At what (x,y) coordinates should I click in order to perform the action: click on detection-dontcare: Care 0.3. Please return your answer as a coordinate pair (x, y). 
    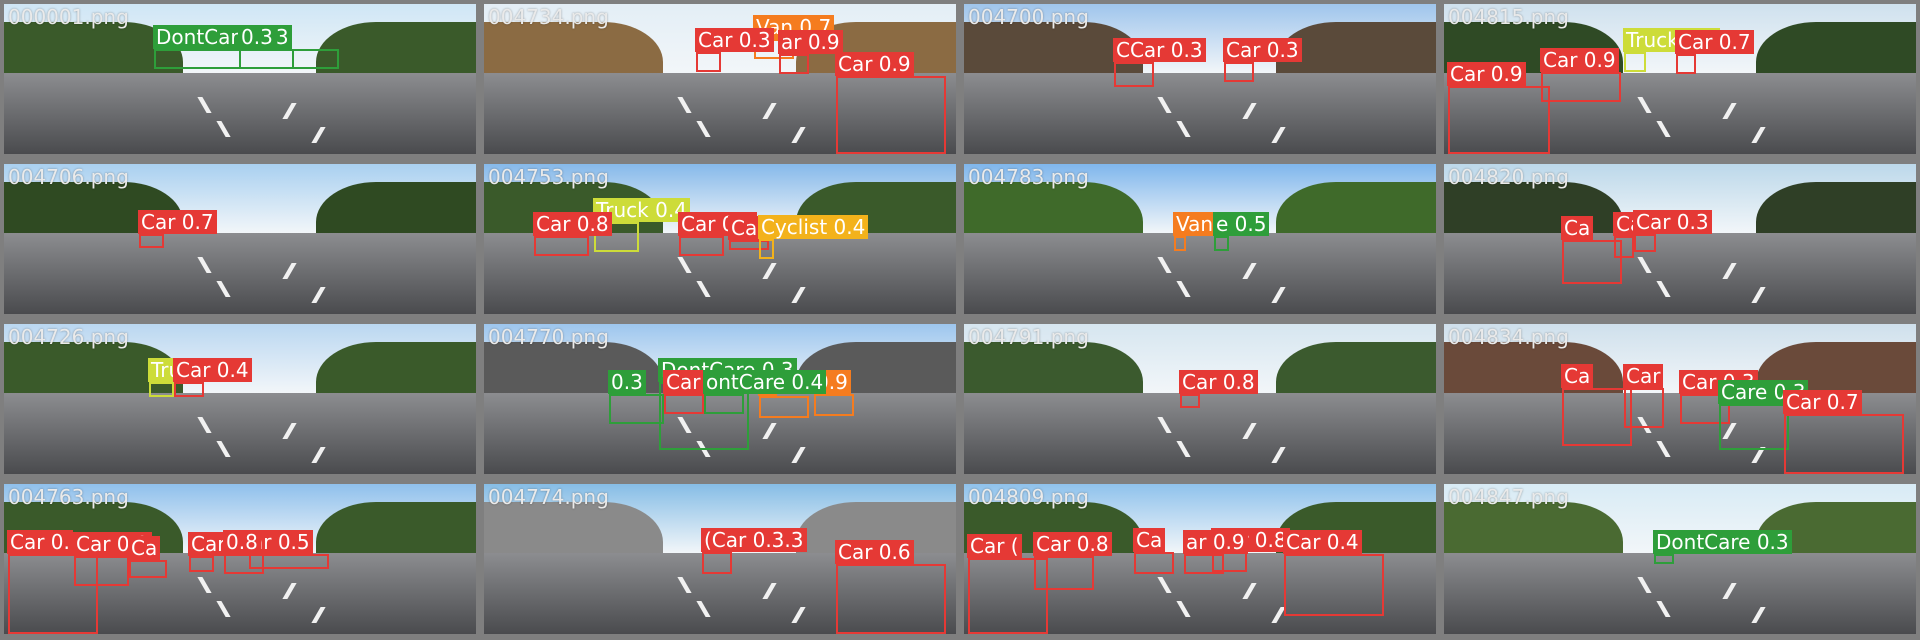
    Looking at the image, I should click on (1763, 415).